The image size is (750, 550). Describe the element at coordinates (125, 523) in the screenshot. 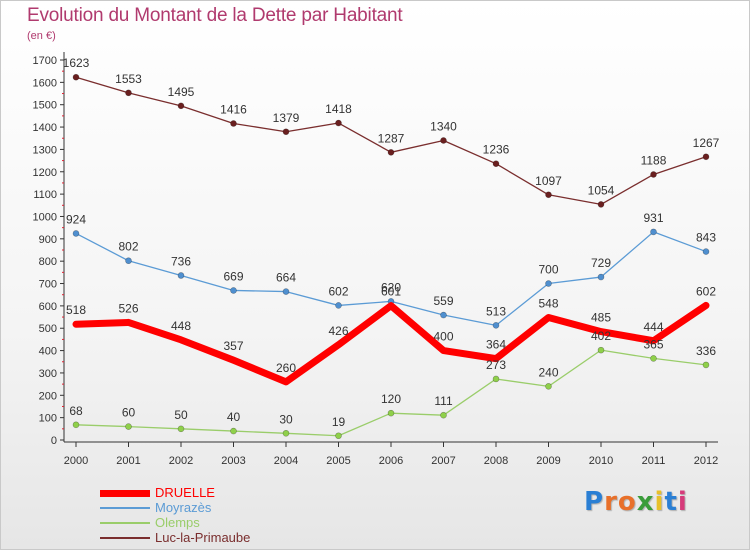

I see `legend-swatch-olemps` at that location.